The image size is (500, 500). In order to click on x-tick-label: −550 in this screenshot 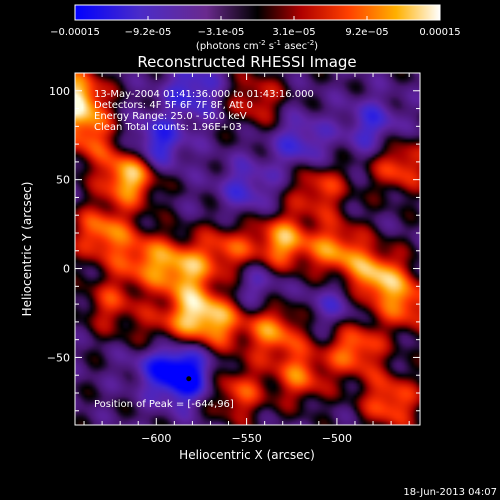, I will do `click(246, 438)`.